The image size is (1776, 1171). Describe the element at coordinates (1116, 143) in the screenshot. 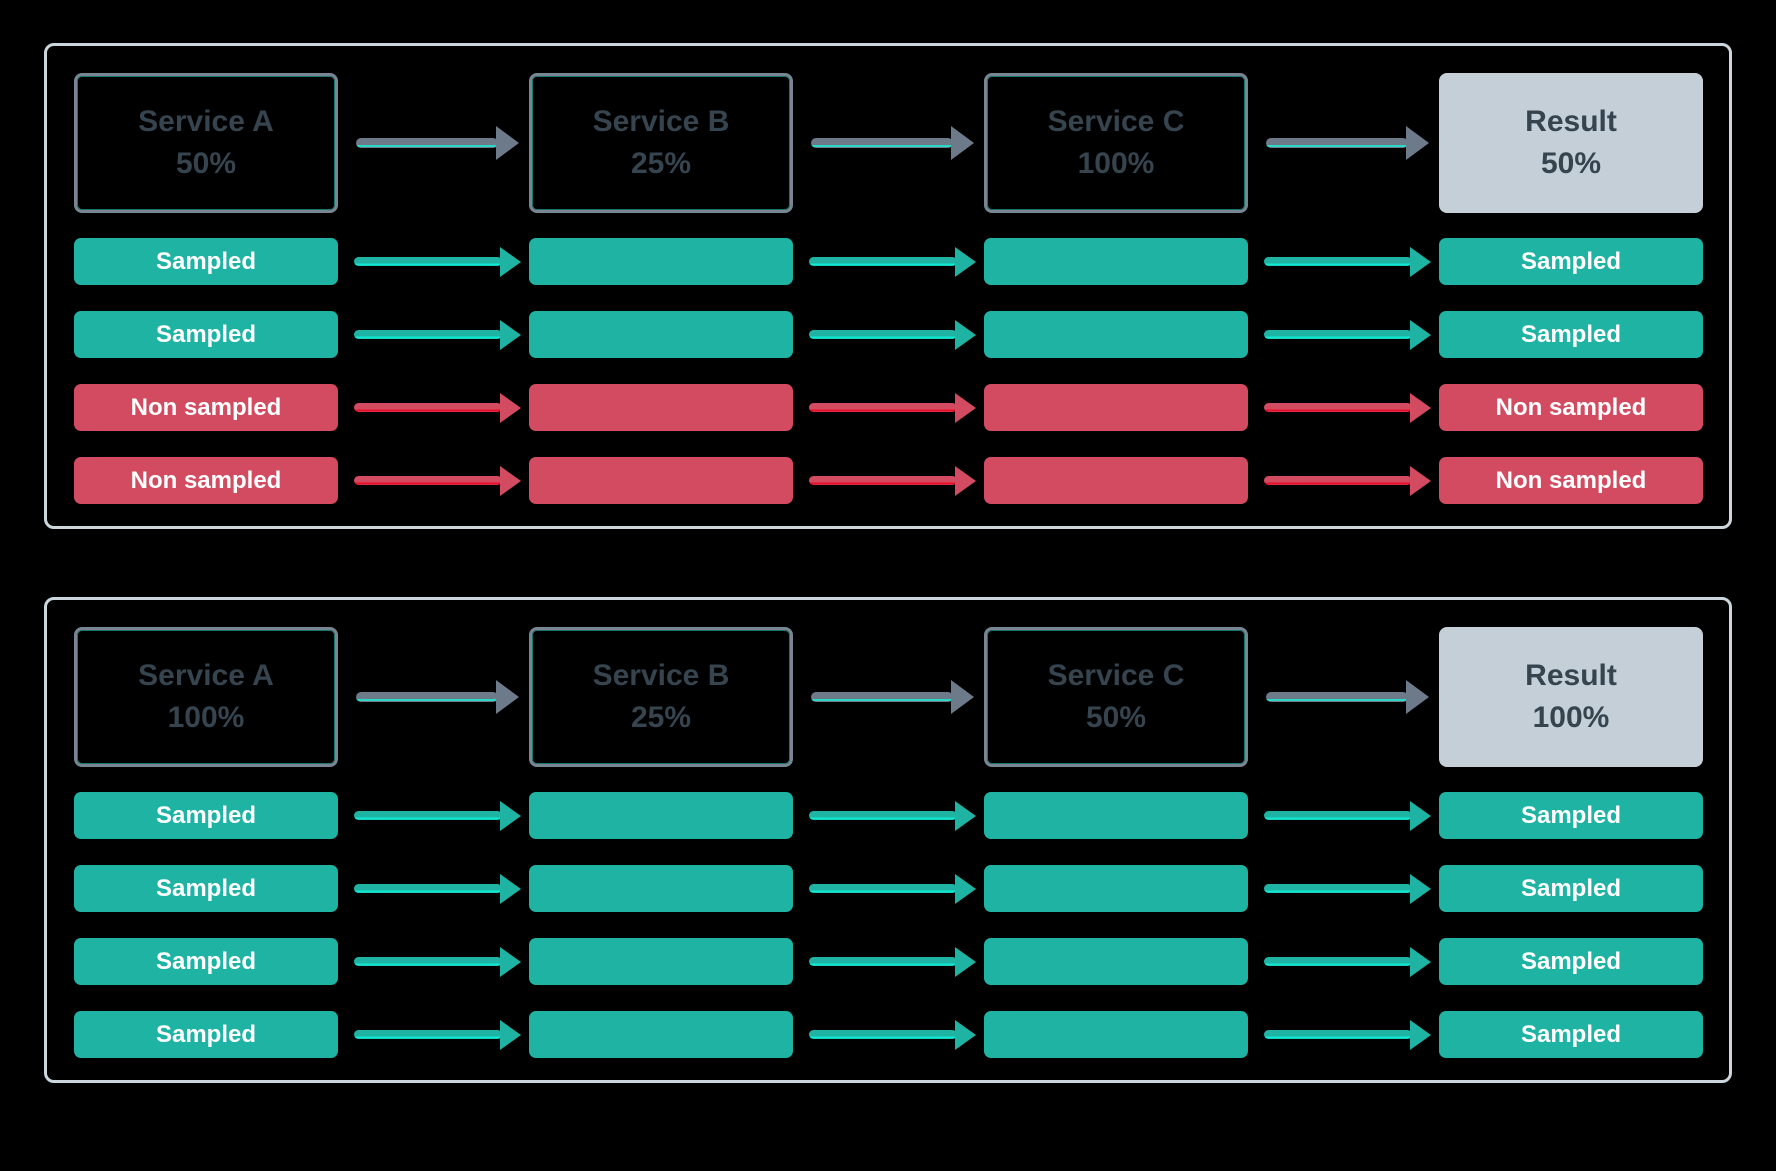

I see `service-box: Service C 100%` at that location.